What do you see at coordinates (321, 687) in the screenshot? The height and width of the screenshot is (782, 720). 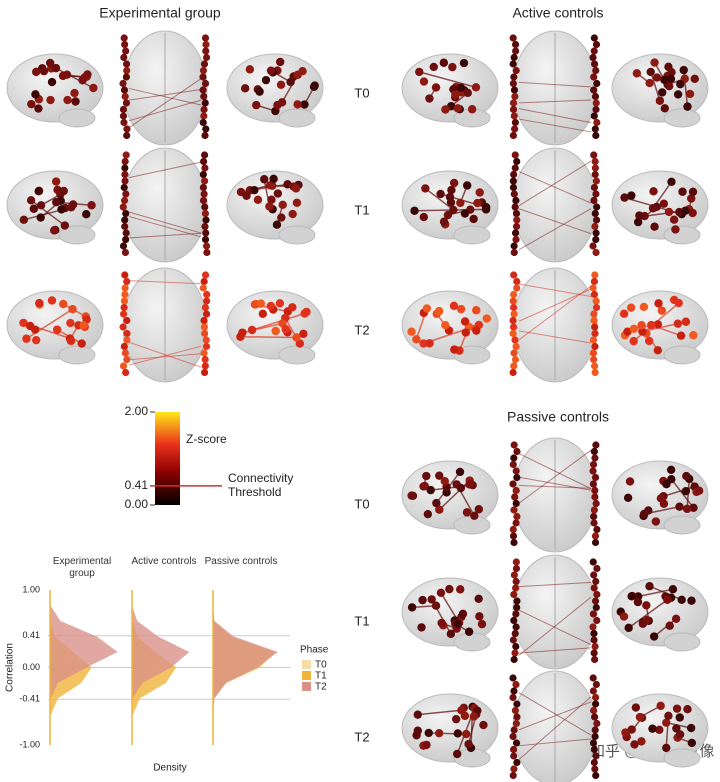 I see `legend-label: T2` at bounding box center [321, 687].